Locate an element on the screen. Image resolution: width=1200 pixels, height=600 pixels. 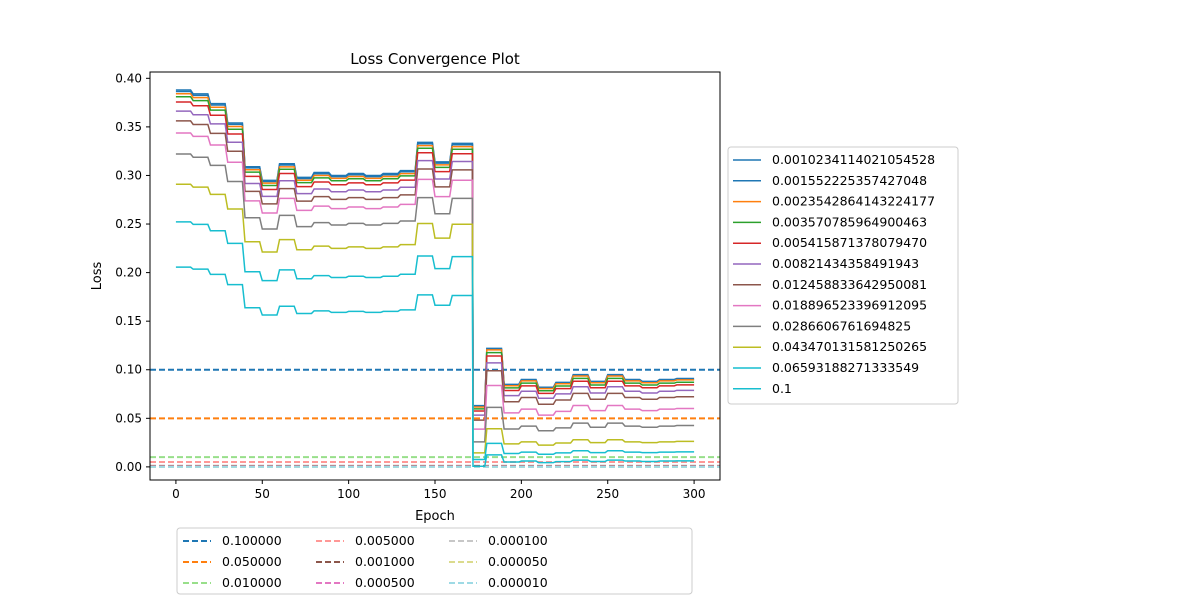
series-legend-label-0: 0.0010234114021054528 is located at coordinates (853, 159).